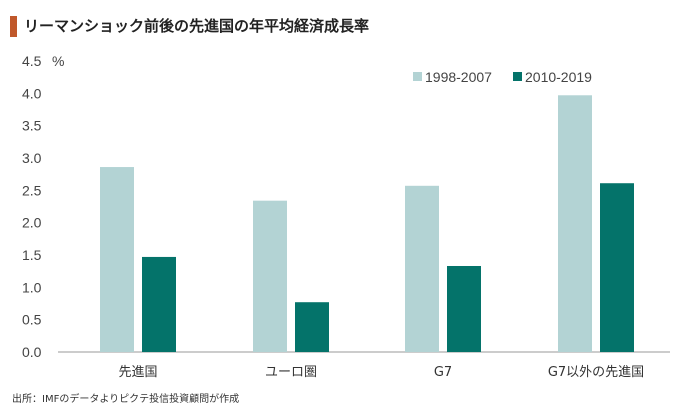 The image size is (680, 414). What do you see at coordinates (32, 320) in the screenshot?
I see `y-tick-label: 0.5` at bounding box center [32, 320].